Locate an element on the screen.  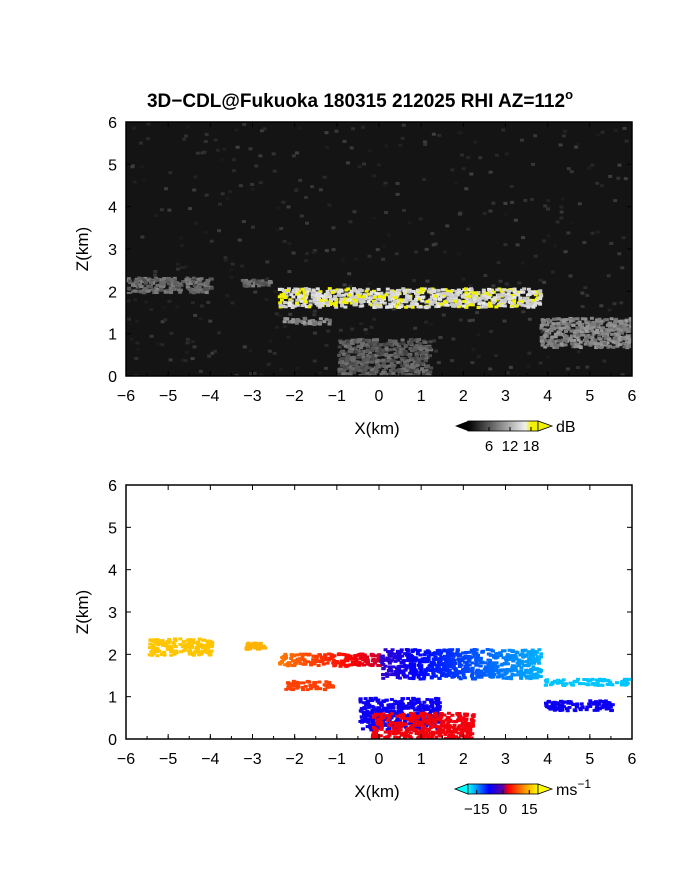
velocity-xtick-label: −4 is located at coordinates (210, 759).